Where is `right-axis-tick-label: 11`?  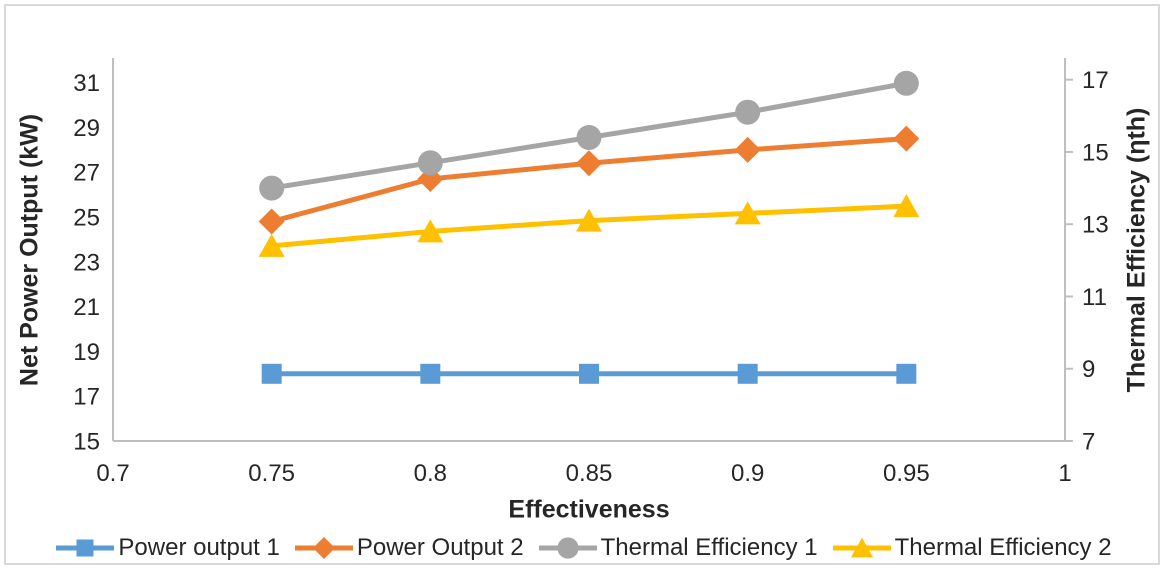 right-axis-tick-label: 11 is located at coordinates (1094, 297).